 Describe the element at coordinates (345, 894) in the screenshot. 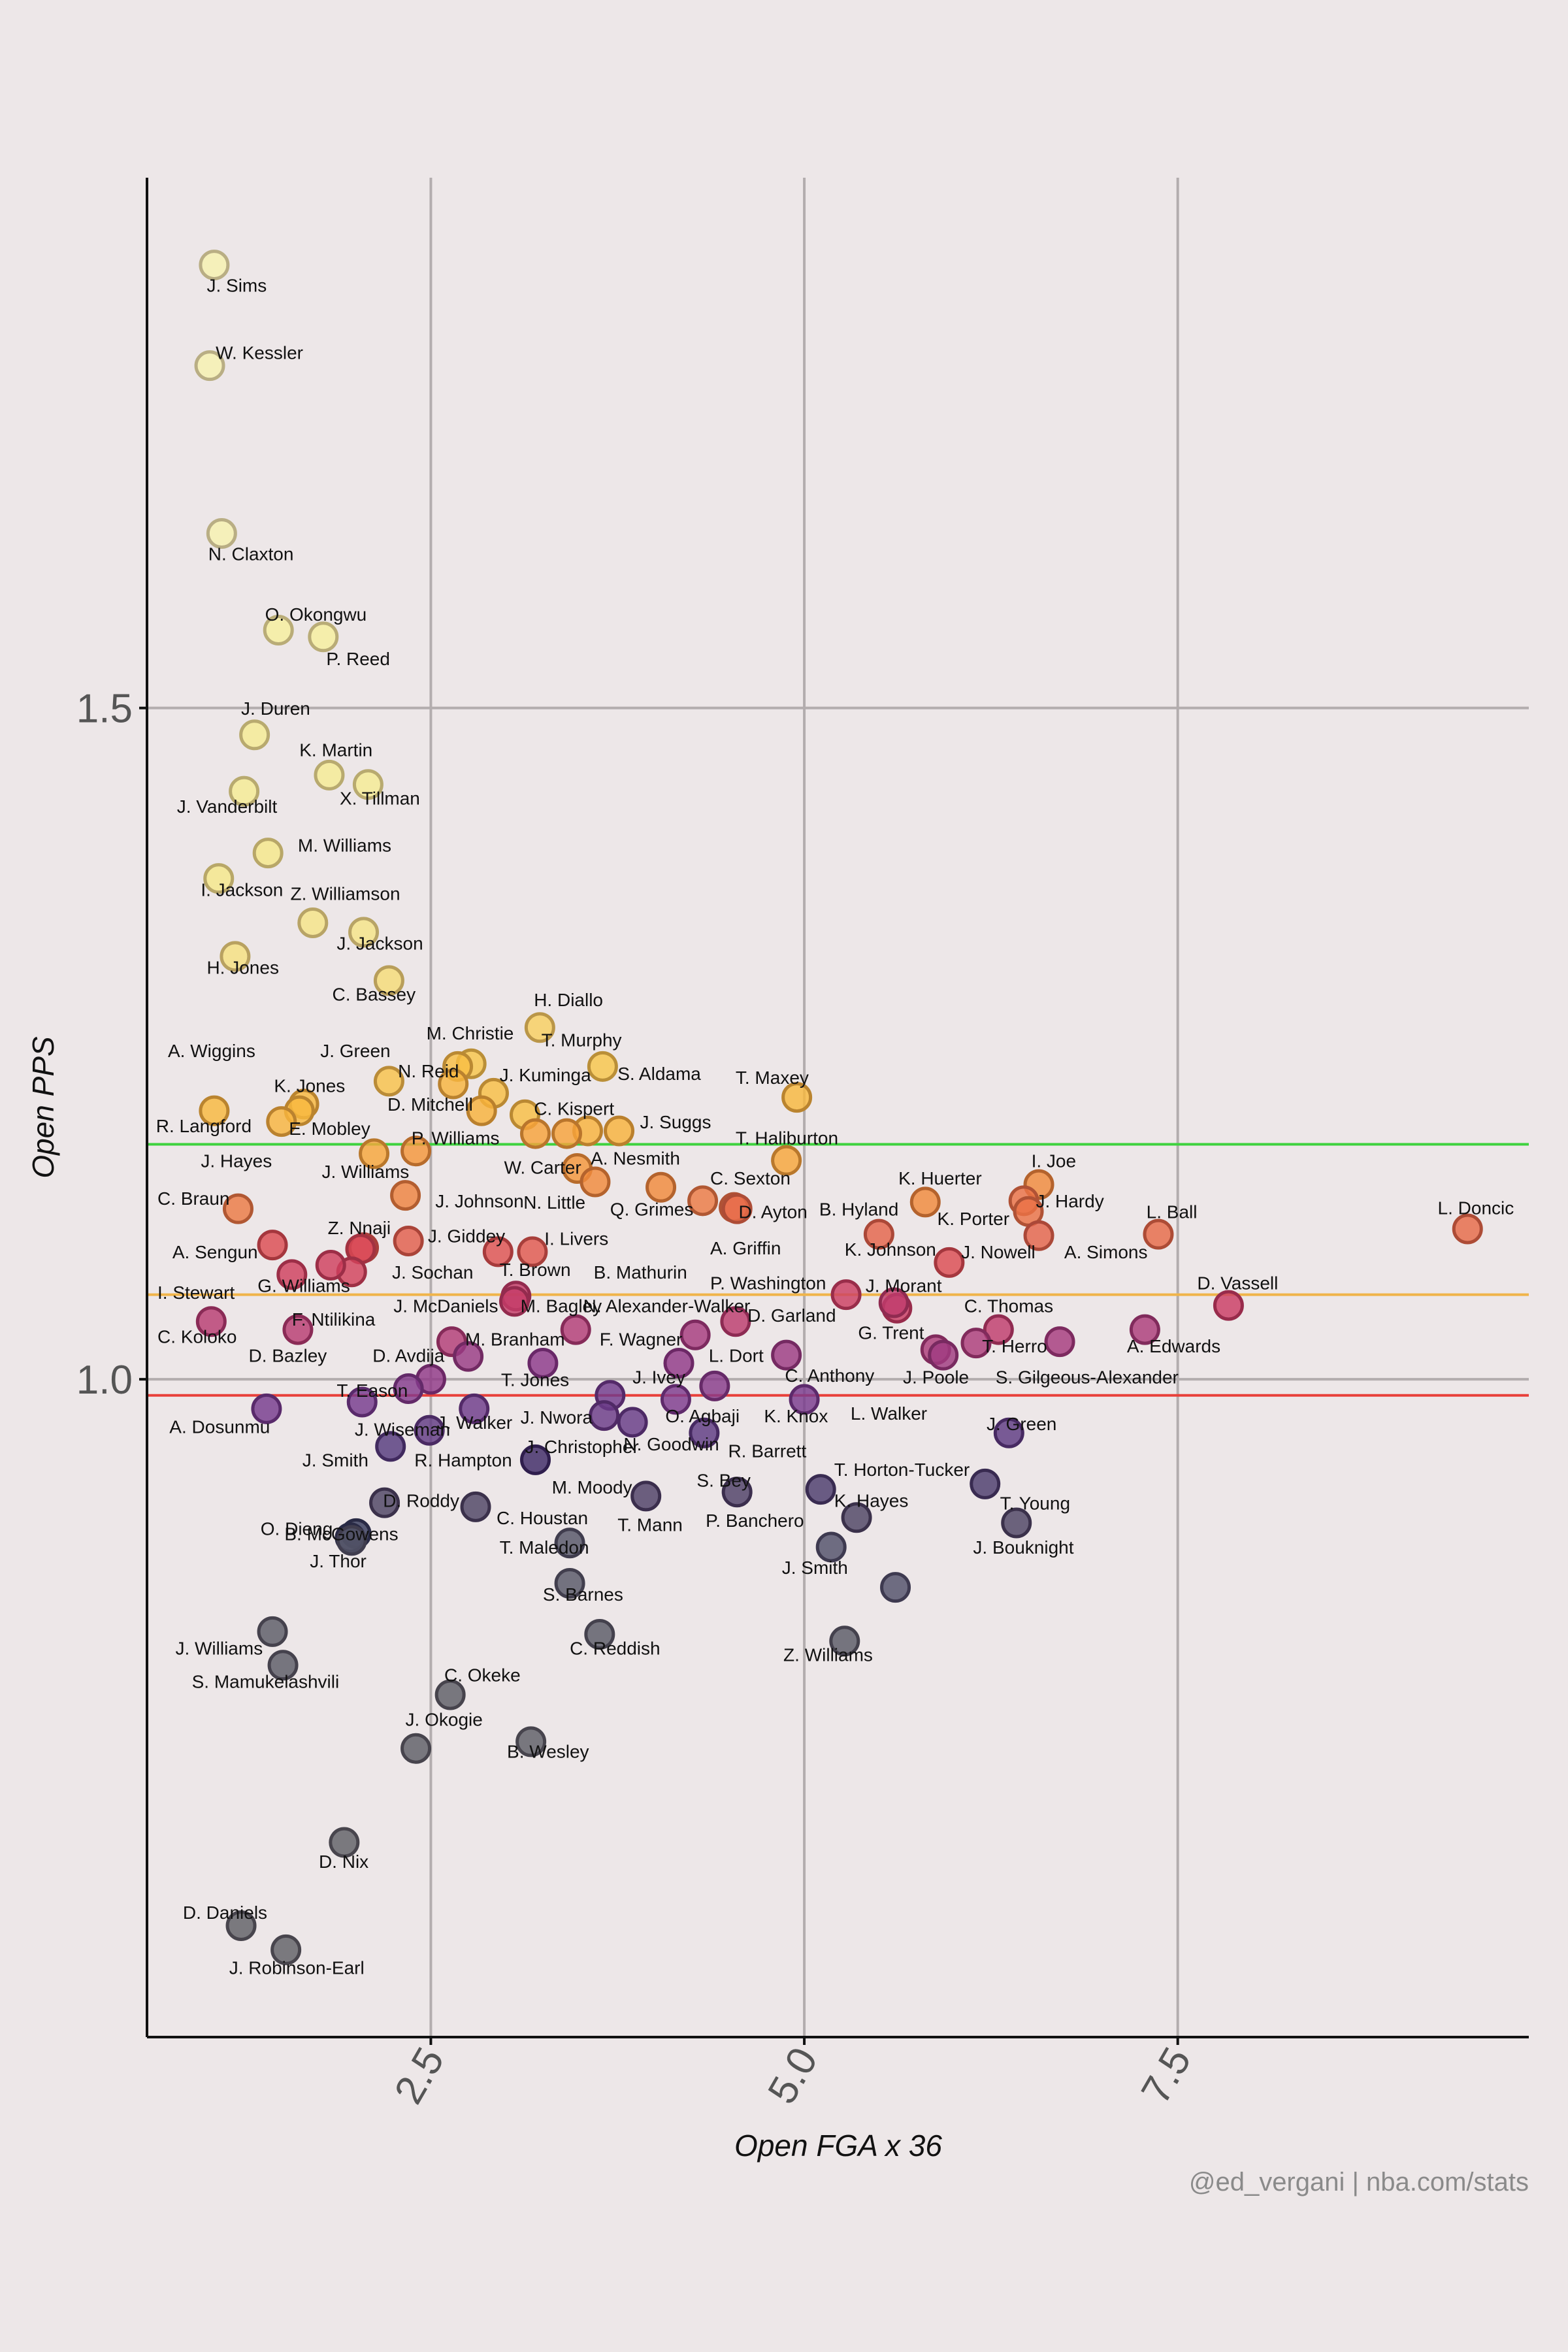

I see `point-label: Z. Williamson` at that location.